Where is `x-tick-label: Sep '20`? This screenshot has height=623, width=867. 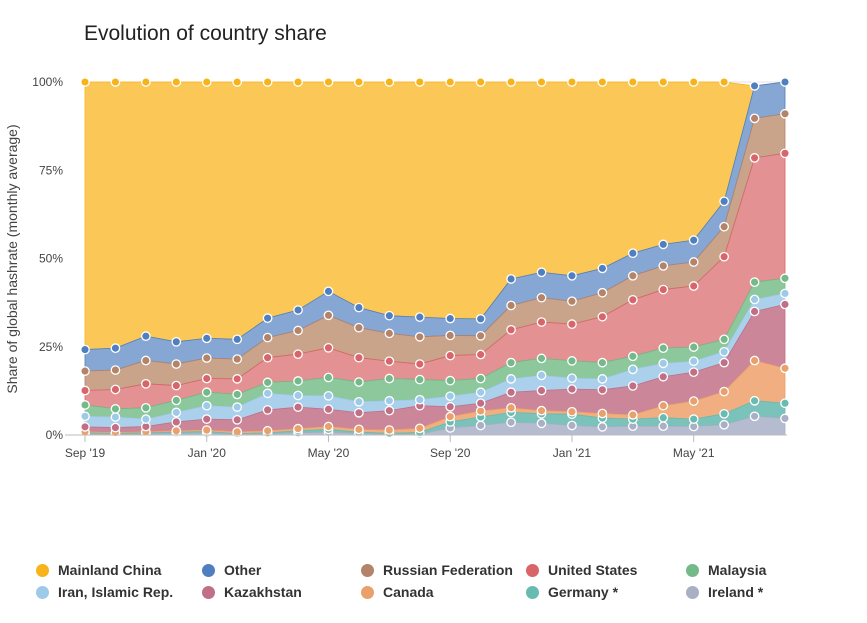
x-tick-label: Sep '20 is located at coordinates (450, 453).